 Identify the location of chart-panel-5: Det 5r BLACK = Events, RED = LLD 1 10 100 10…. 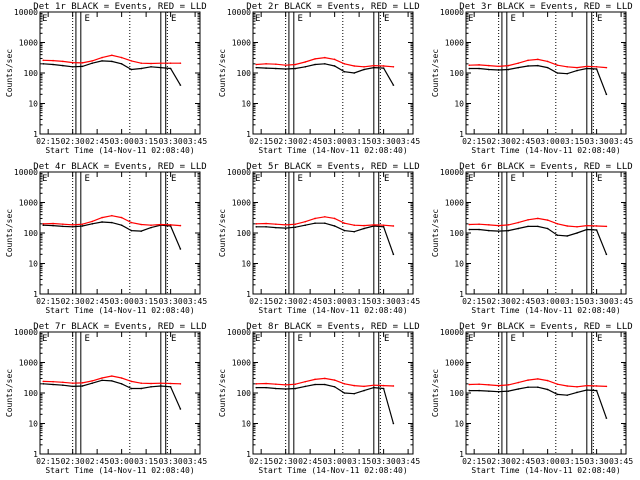
(319, 238).